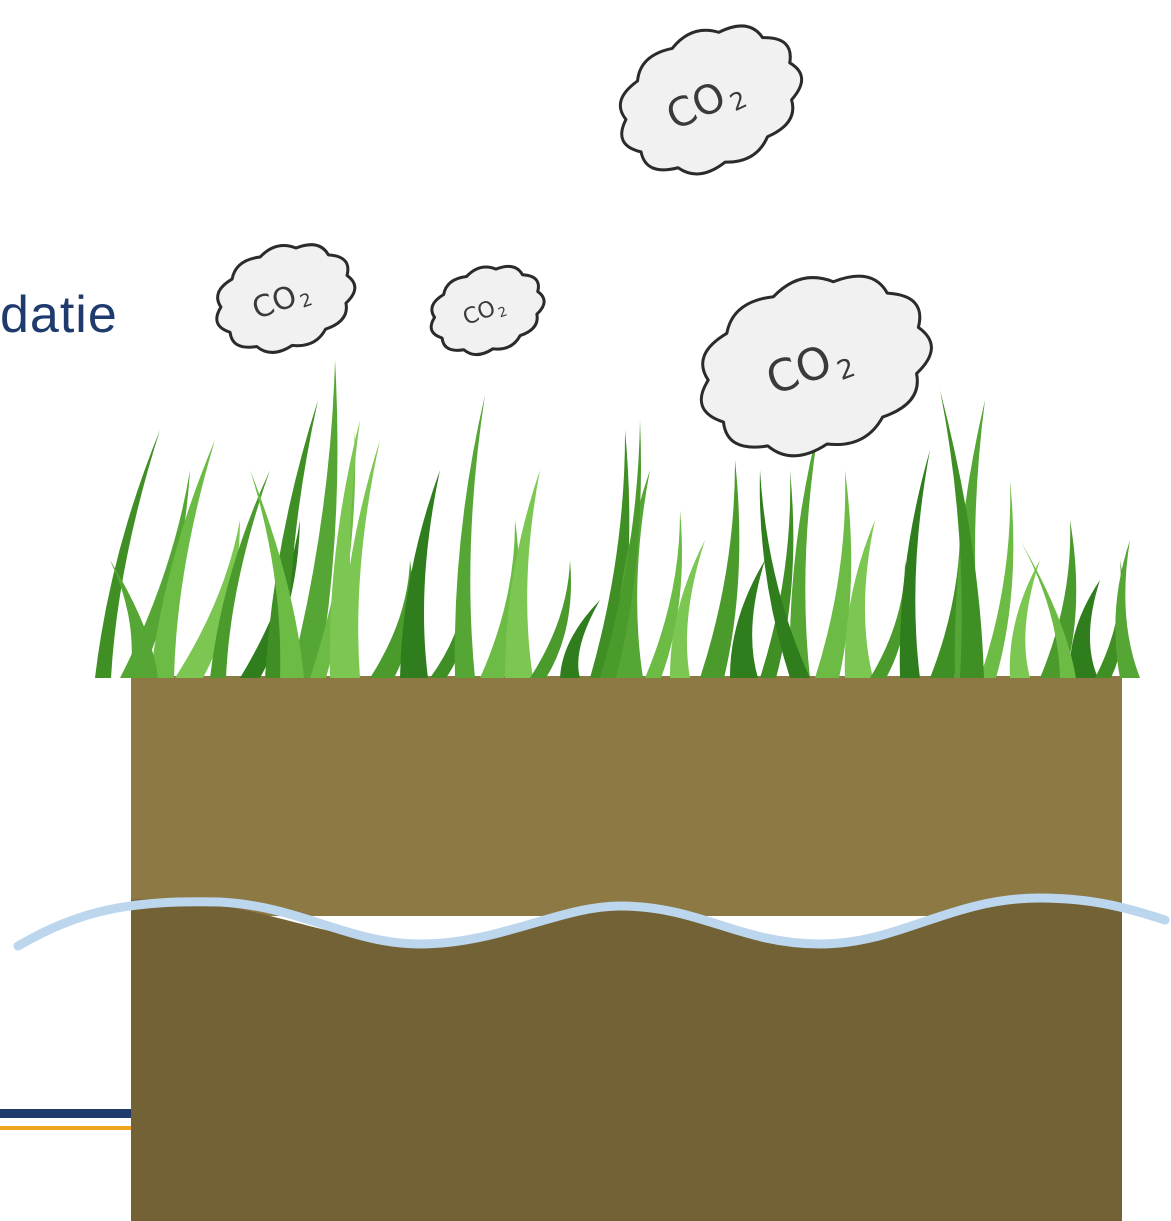 The width and height of the screenshot is (1171, 1221). Describe the element at coordinates (59, 315) in the screenshot. I see `slide-title-fragment: datie` at that location.